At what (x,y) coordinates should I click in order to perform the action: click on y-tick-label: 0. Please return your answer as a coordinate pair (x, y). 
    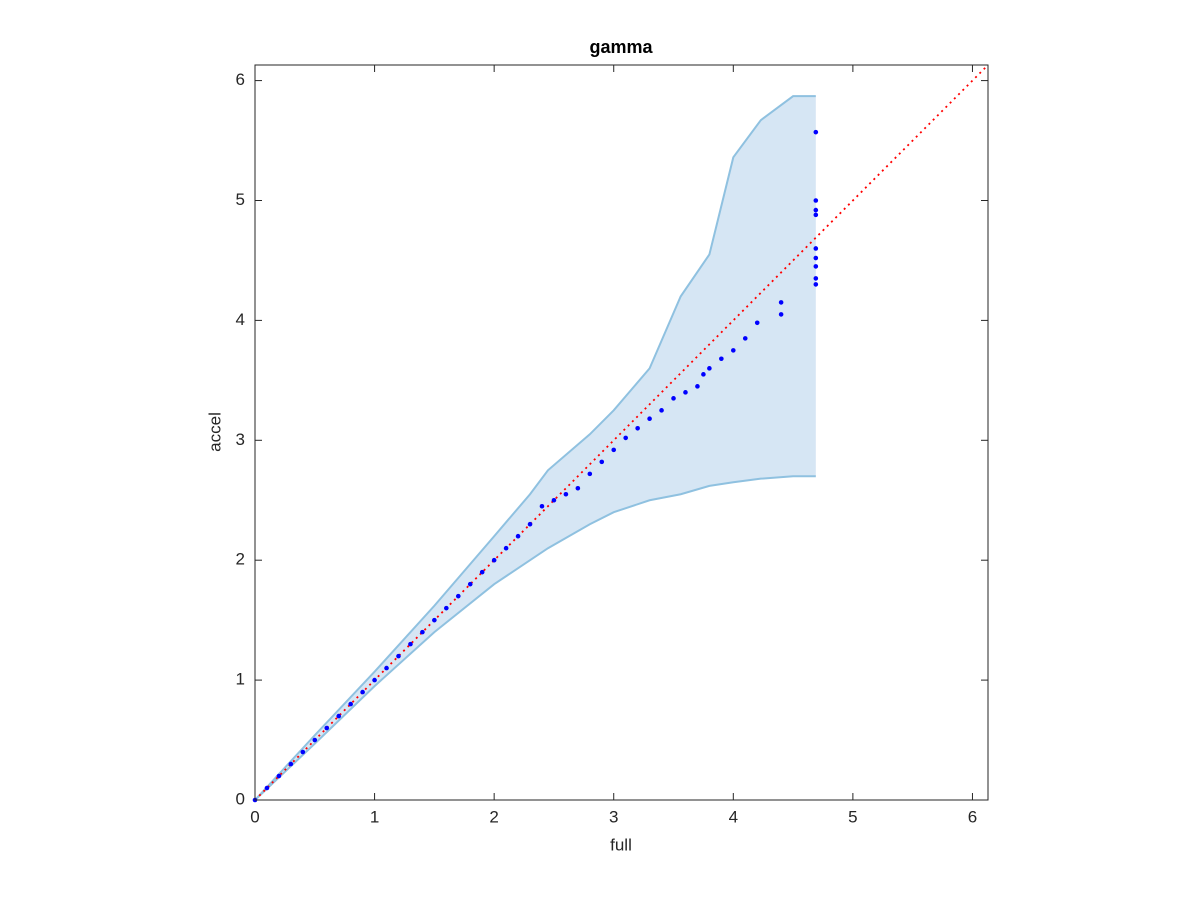
    Looking at the image, I should click on (240, 798).